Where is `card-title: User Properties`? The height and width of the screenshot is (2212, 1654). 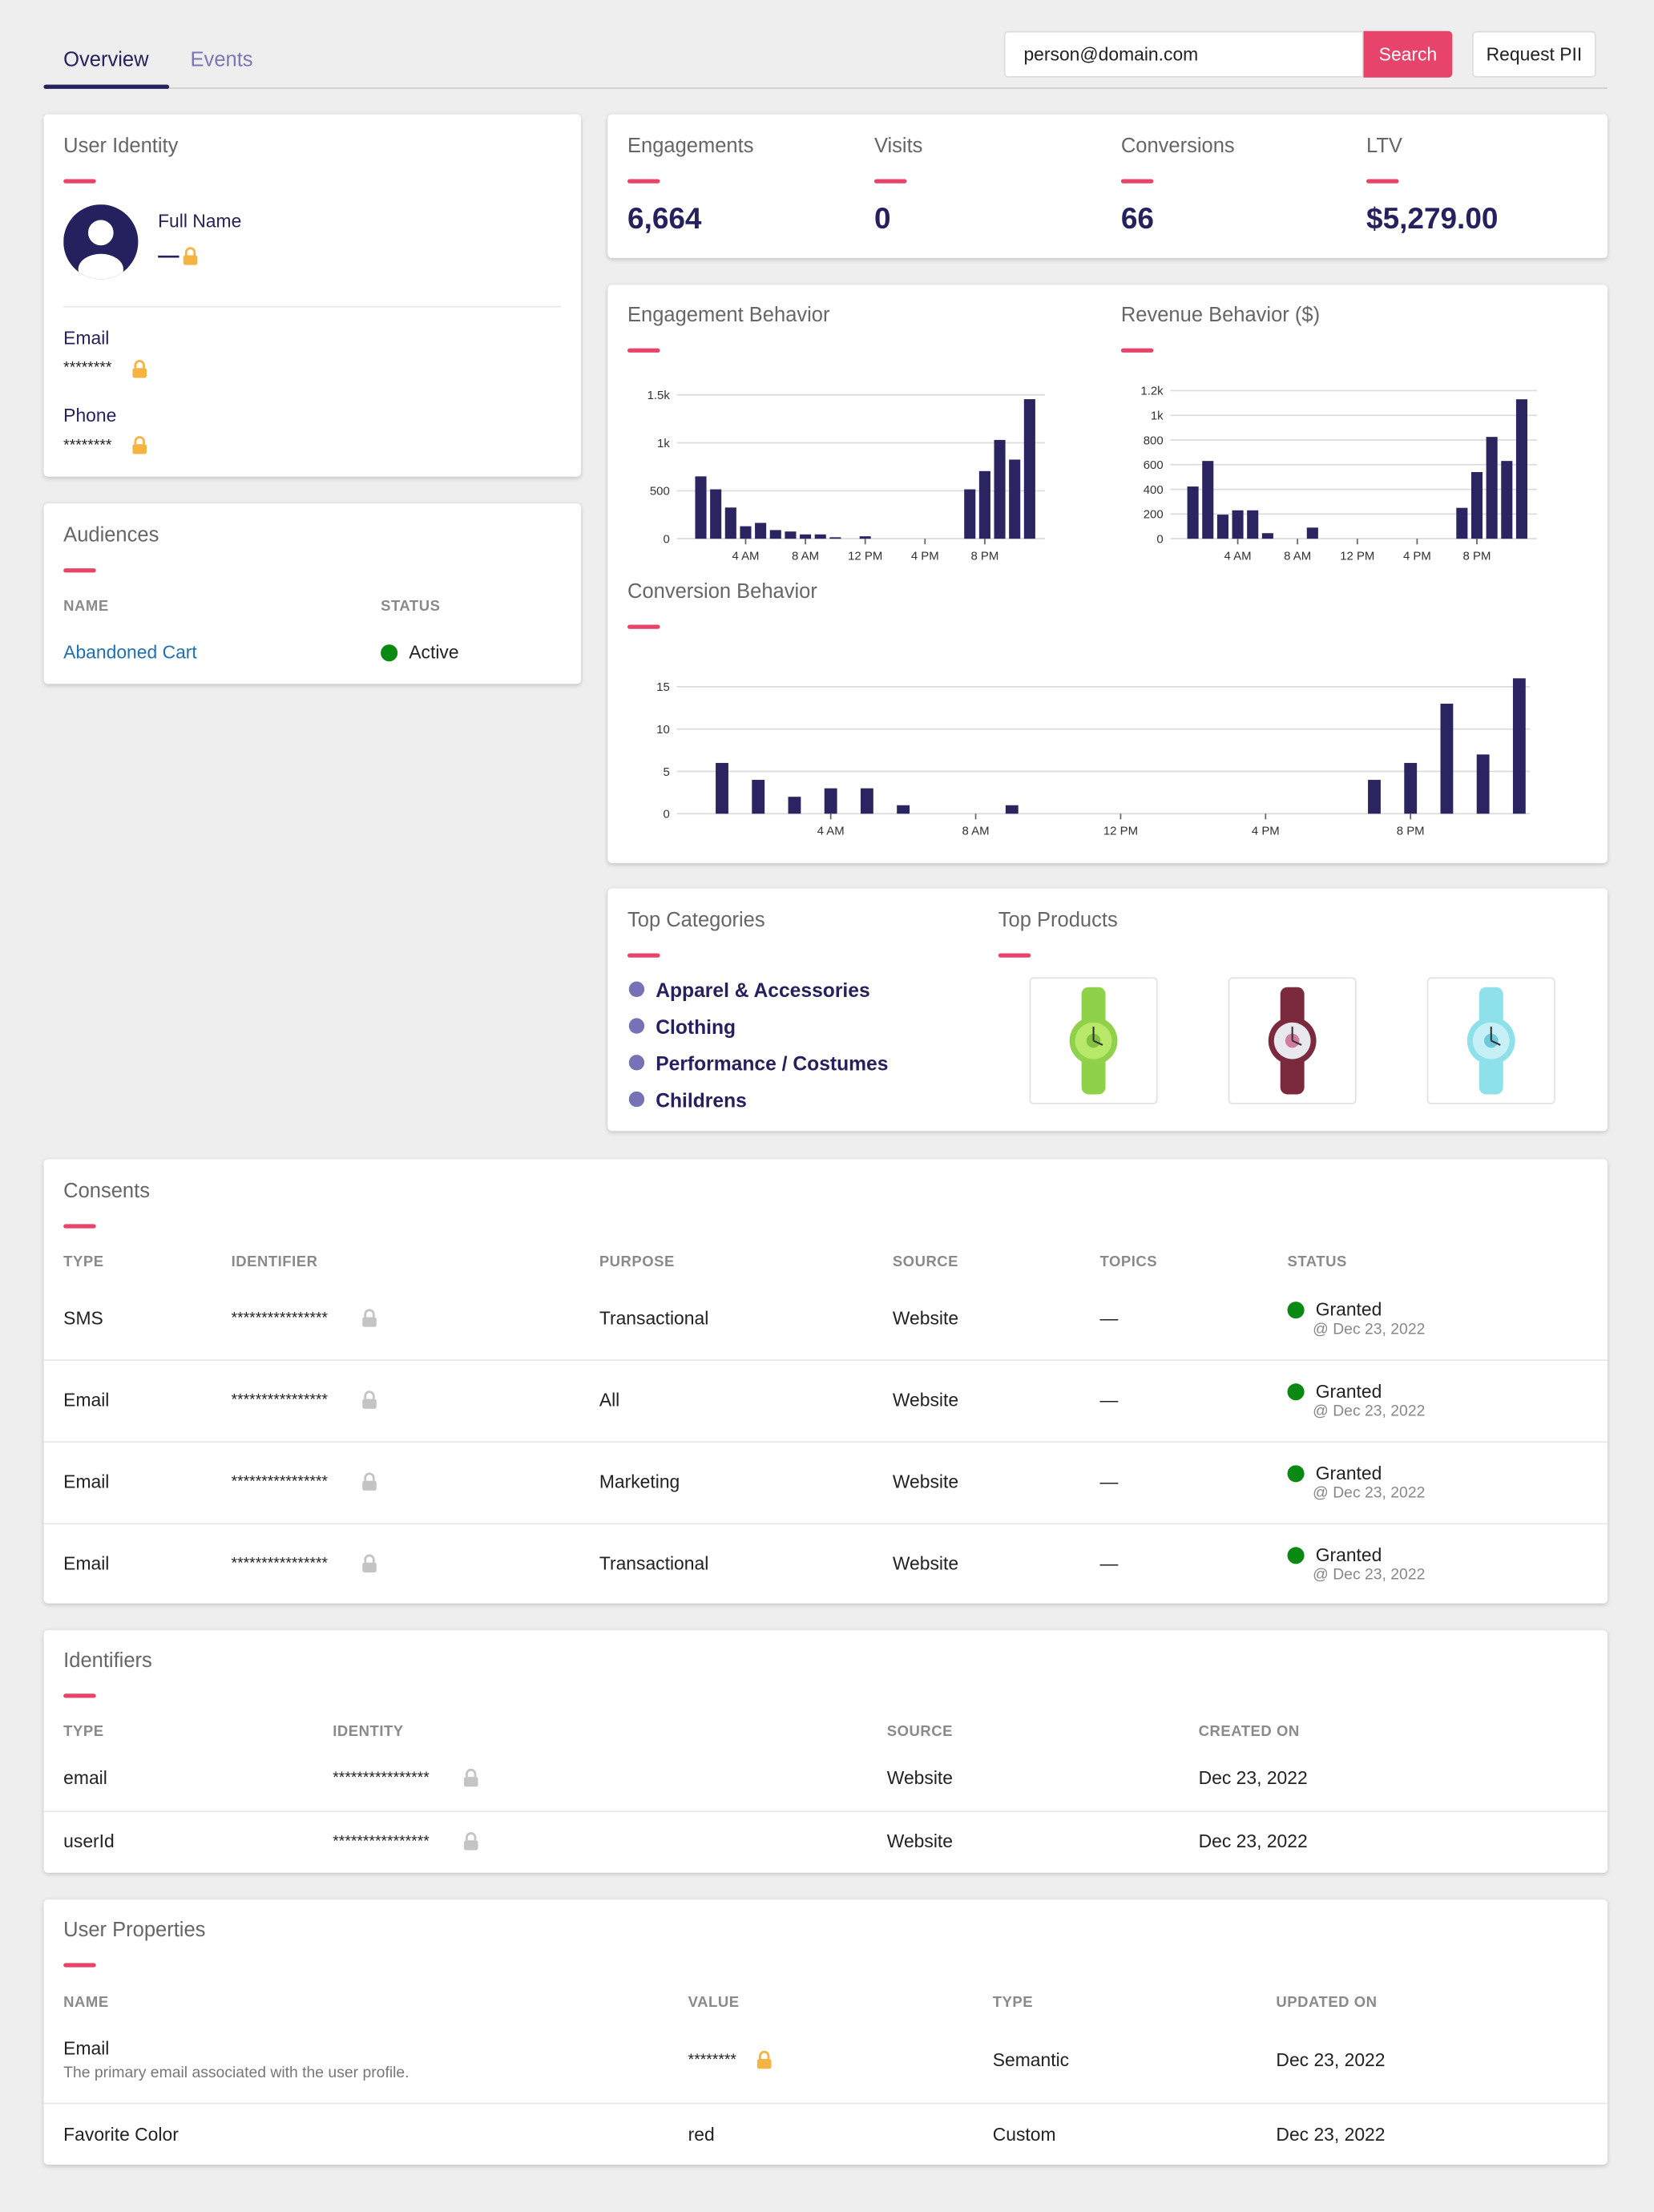
card-title: User Properties is located at coordinates (134, 1930).